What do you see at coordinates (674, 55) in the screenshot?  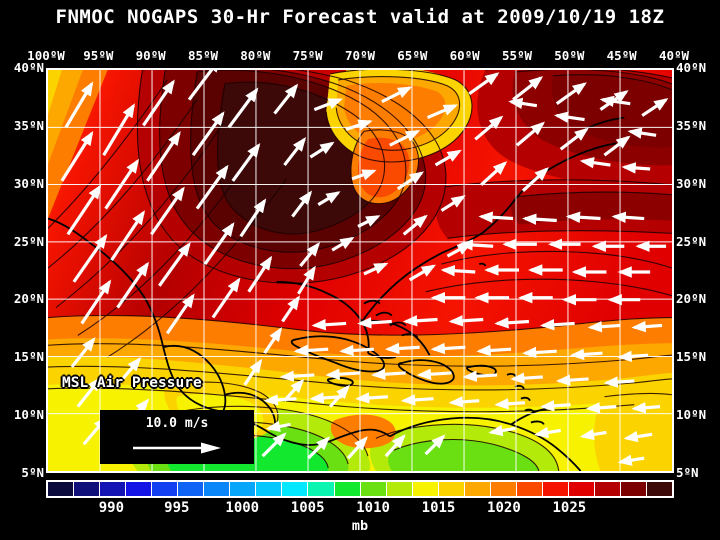 I see `longitude-tick-label: 40ºW` at bounding box center [674, 55].